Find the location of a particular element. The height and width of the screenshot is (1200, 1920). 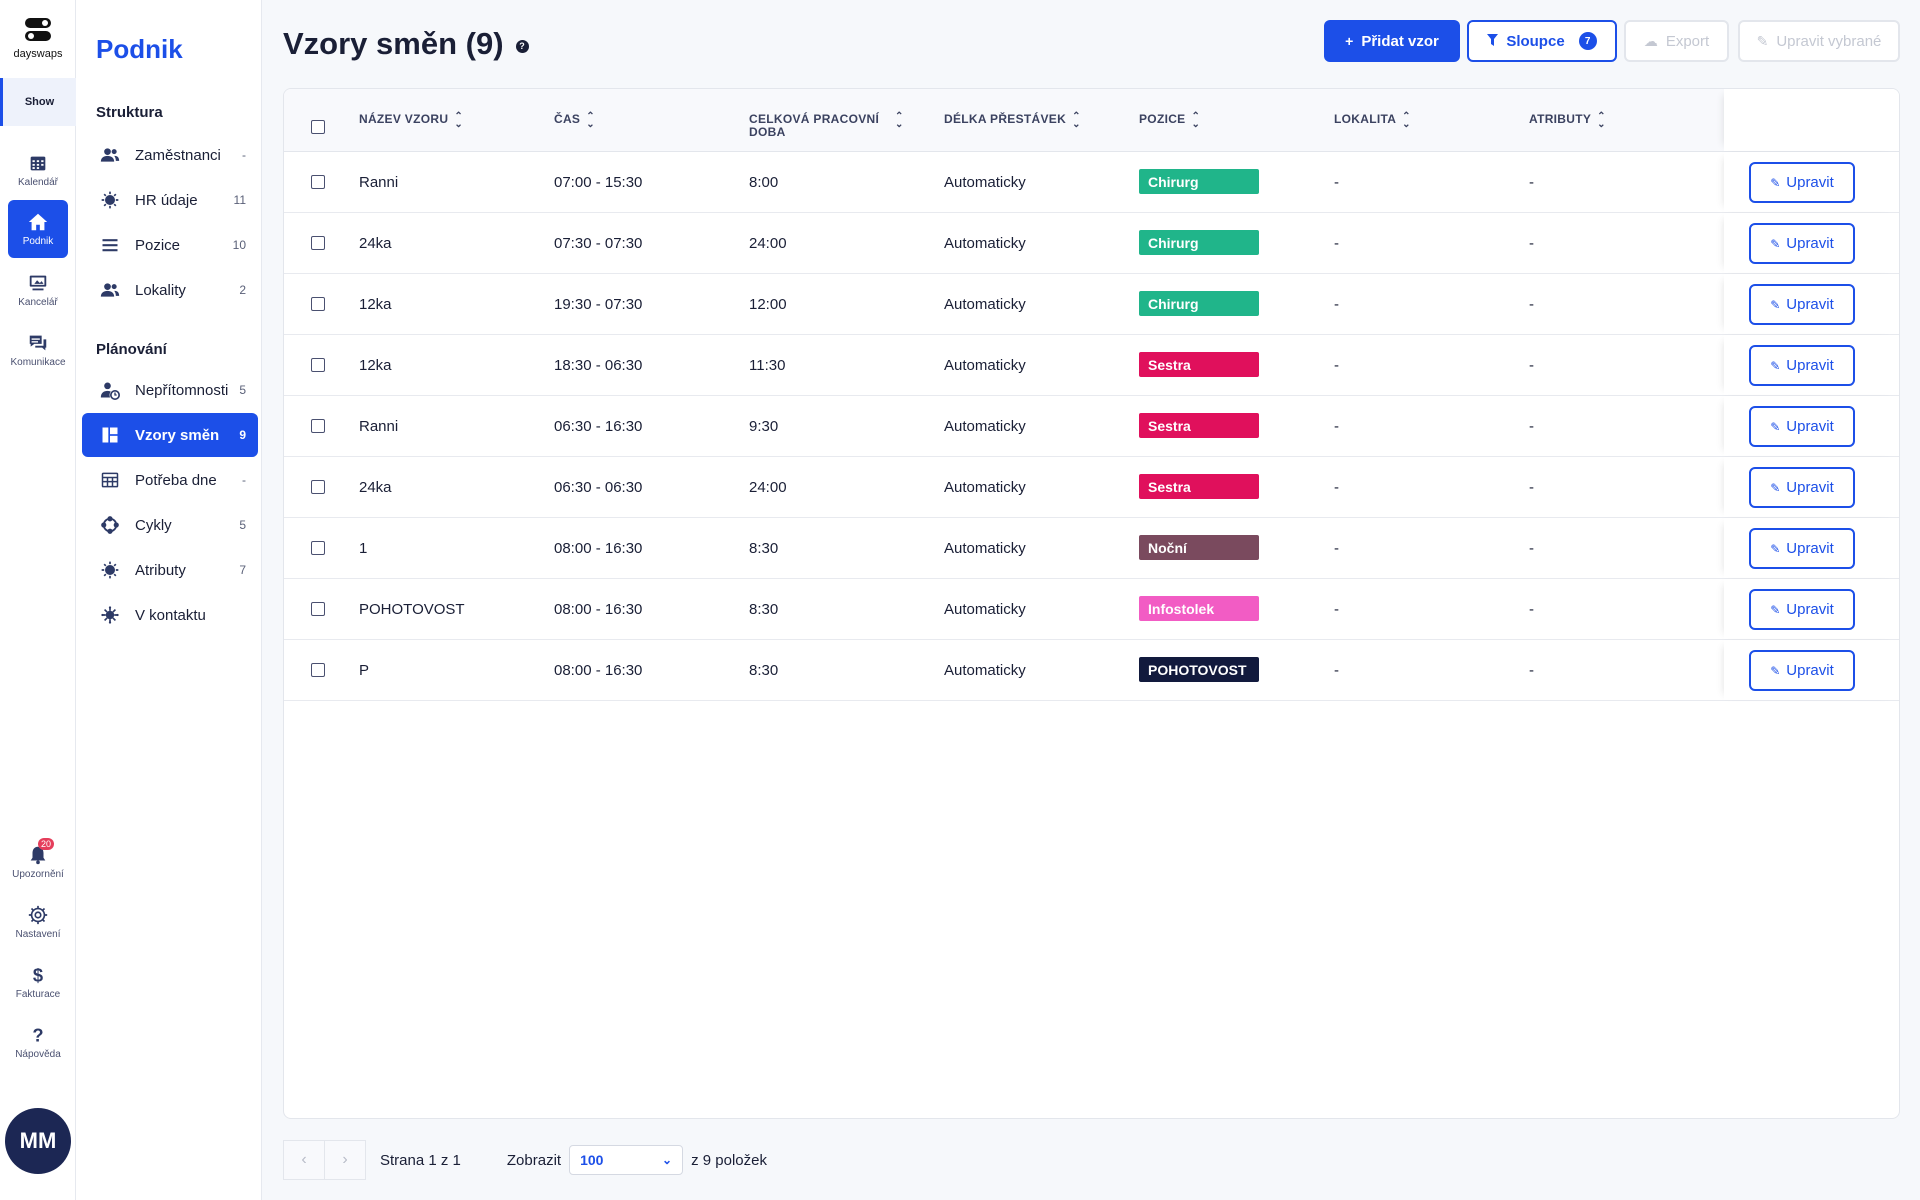

rail-item-label: Nápověda is located at coordinates (38, 1054).